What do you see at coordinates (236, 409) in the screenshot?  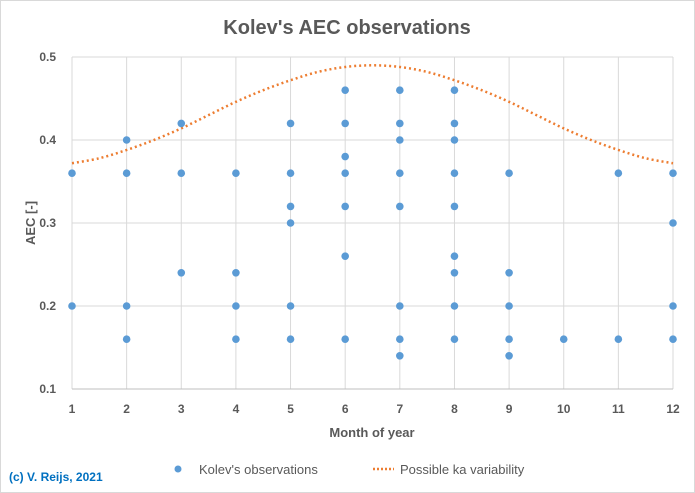 I see `x-tick-label: 4` at bounding box center [236, 409].